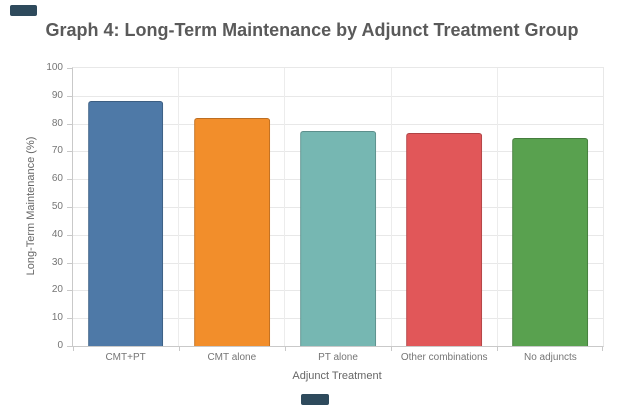 This screenshot has width=624, height=410. Describe the element at coordinates (338, 357) in the screenshot. I see `x-category-label: PT alone` at that location.